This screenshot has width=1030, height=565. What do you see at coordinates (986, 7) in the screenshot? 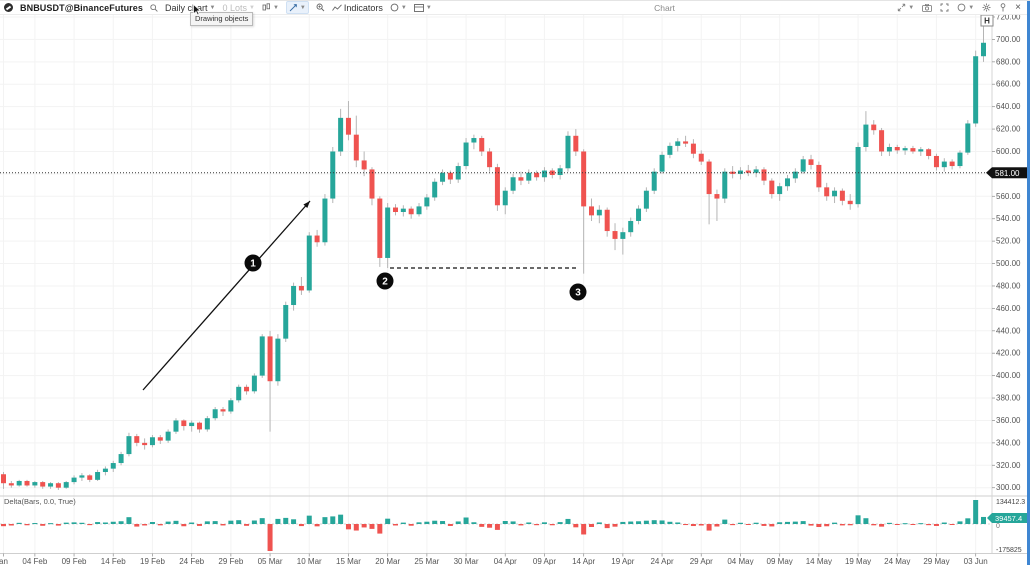
I see `gear-icon` at bounding box center [986, 7].